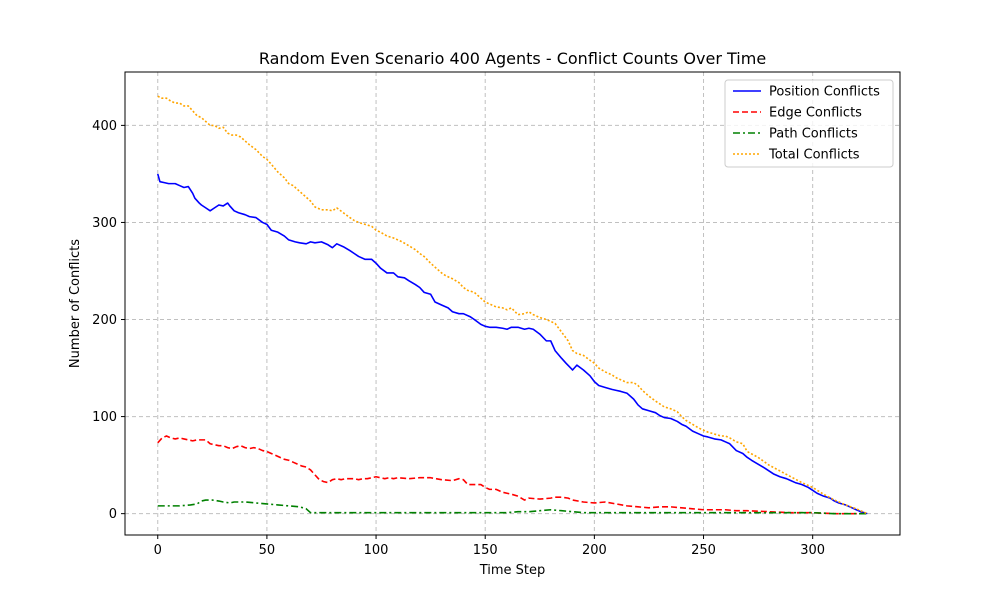 The image size is (1000, 600). What do you see at coordinates (158, 550) in the screenshot?
I see `x-tick-label: 0` at bounding box center [158, 550].